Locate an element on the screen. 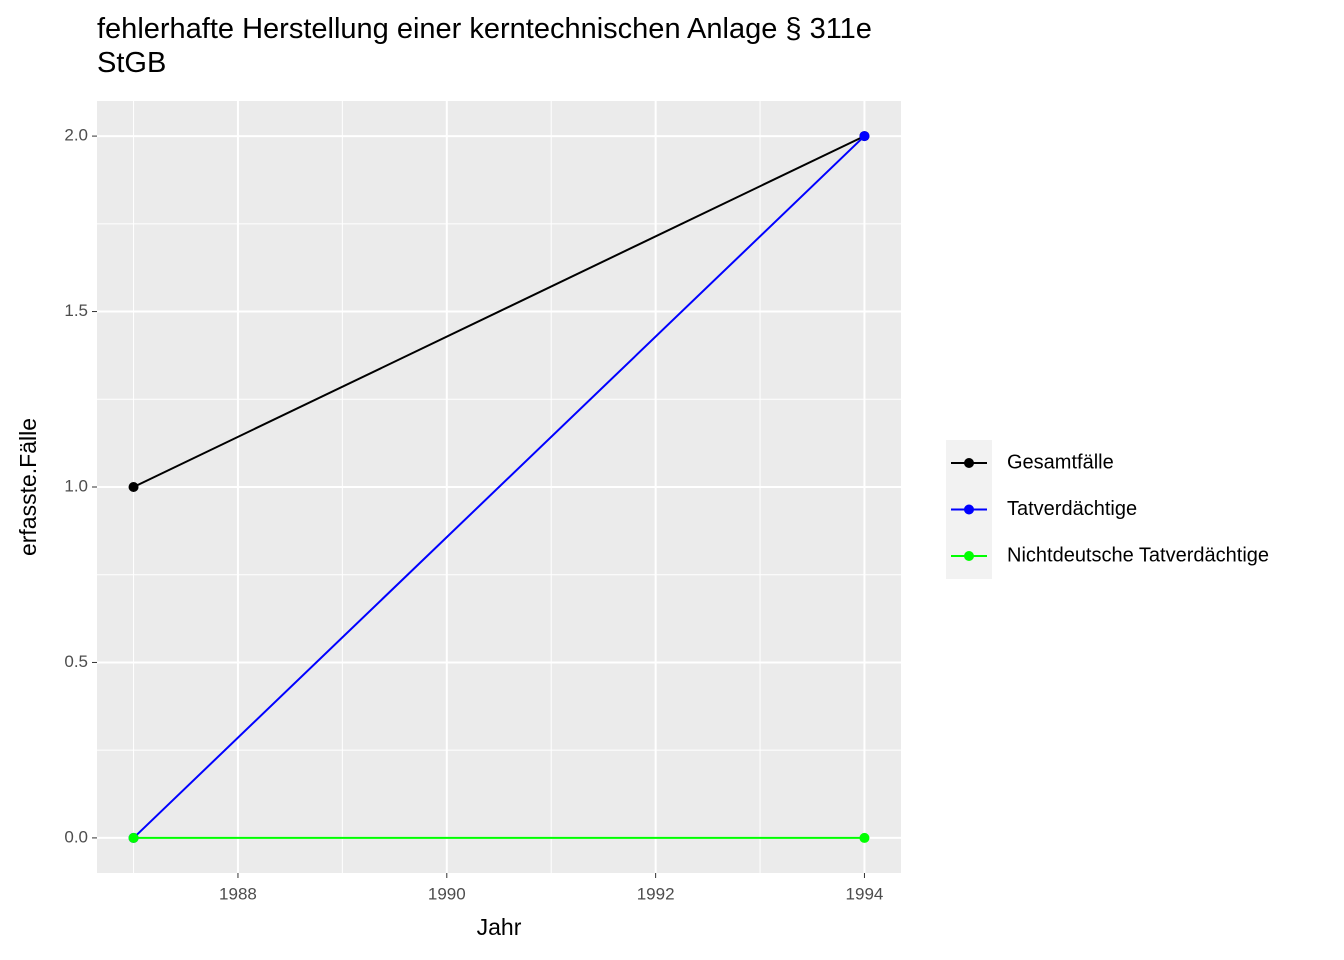 This screenshot has height=960, width=1344. x-tick-label: 1992 is located at coordinates (656, 893).